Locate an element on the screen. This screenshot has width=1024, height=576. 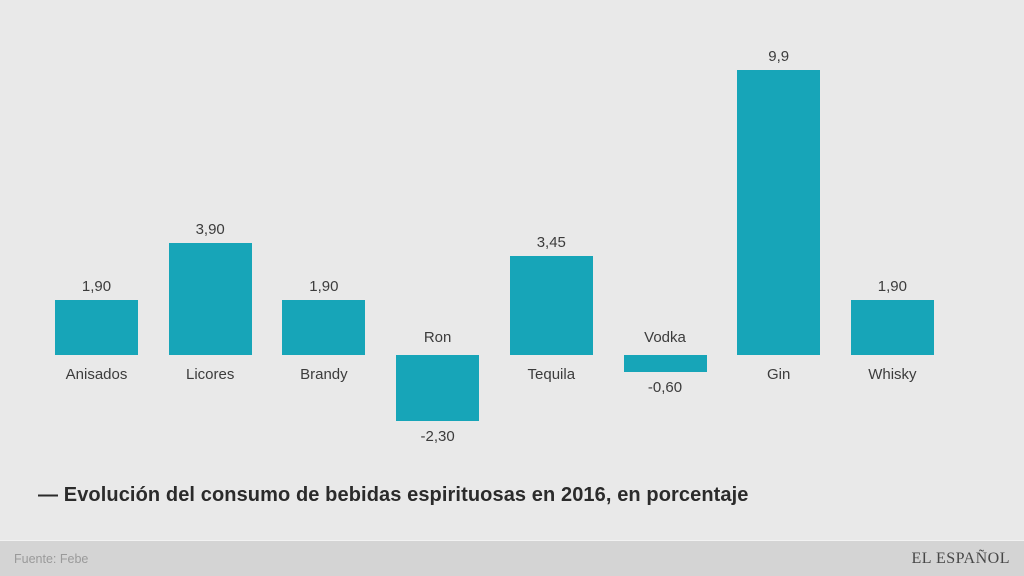
footer-bar: Fuente: Febe EL ESPAÑOL is located at coordinates (512, 558).